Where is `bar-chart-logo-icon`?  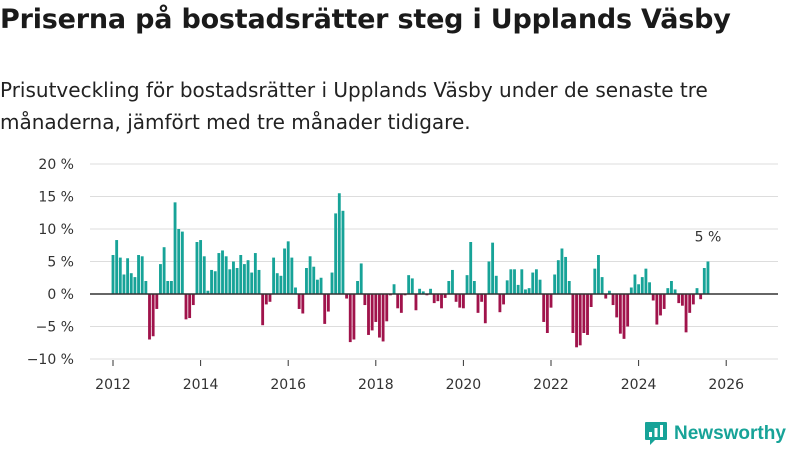 bar-chart-logo-icon is located at coordinates (656, 433).